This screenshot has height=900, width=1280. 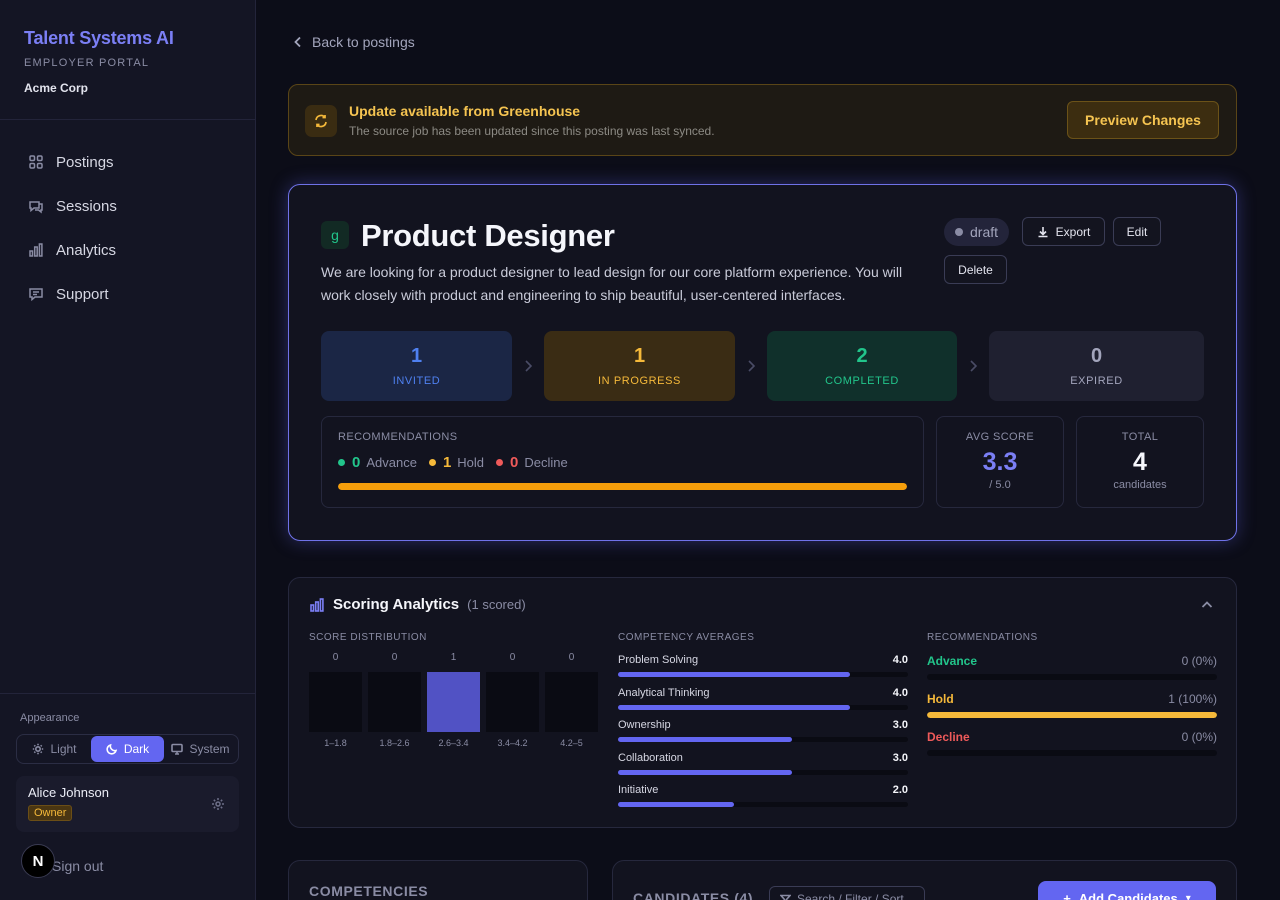 I want to click on competency-averages-label: COMPETENCY AVERAGES, so click(x=686, y=637).